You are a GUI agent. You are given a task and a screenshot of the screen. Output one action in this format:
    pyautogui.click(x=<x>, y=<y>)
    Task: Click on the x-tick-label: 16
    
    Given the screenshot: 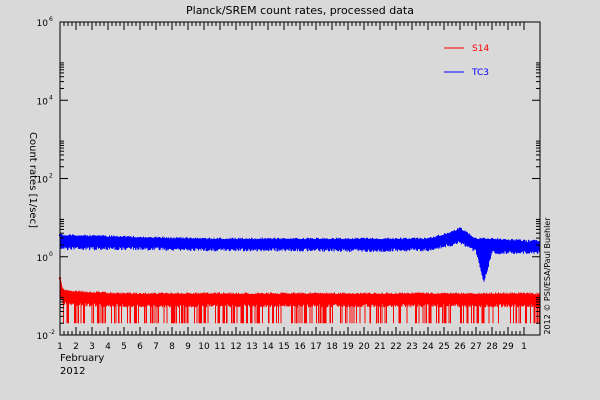 What is the action you would take?
    pyautogui.click(x=300, y=347)
    